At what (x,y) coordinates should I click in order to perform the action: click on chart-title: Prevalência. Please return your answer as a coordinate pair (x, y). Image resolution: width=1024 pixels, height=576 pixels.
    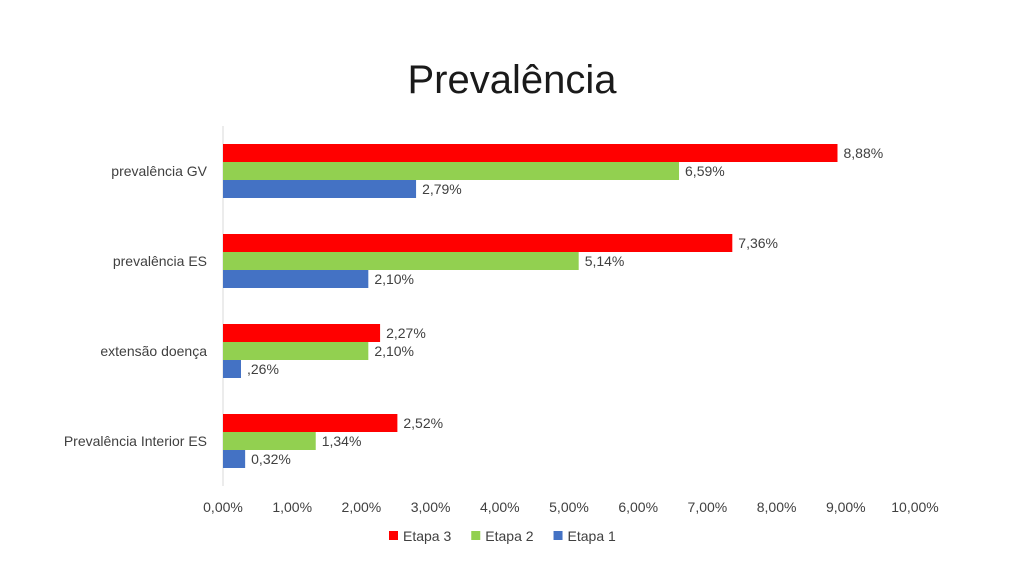
    Looking at the image, I should click on (512, 80).